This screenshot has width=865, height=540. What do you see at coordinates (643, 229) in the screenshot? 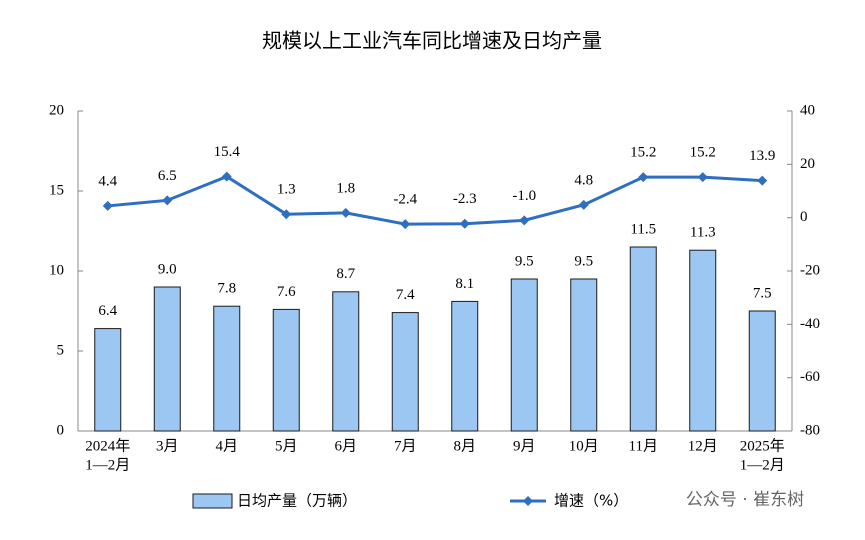
I see `bar-value-label: 11.5` at bounding box center [643, 229].